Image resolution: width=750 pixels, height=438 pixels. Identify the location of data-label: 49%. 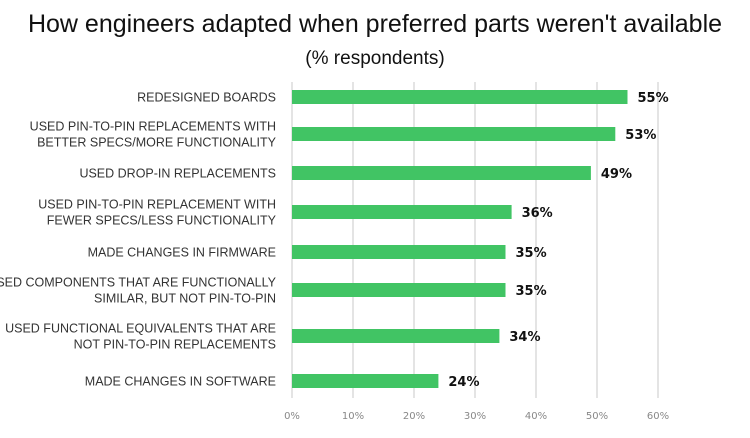
(616, 174).